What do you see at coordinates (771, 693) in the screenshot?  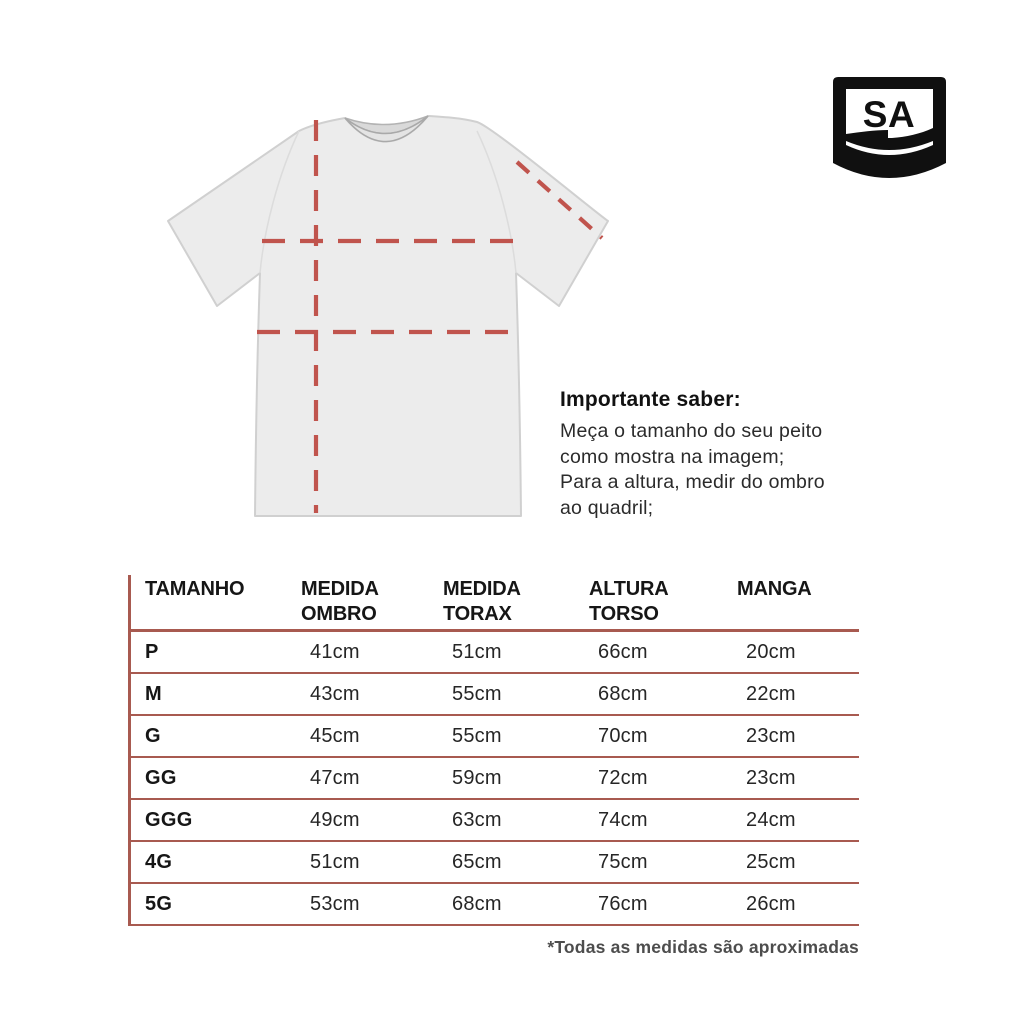 I see `table-cell: 22cm` at bounding box center [771, 693].